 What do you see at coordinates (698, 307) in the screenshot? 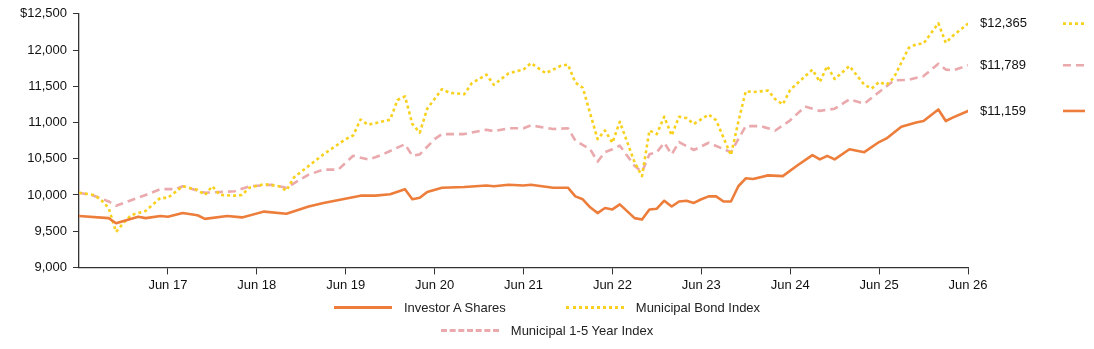
I see `legend-label: Municipal Bond Index` at bounding box center [698, 307].